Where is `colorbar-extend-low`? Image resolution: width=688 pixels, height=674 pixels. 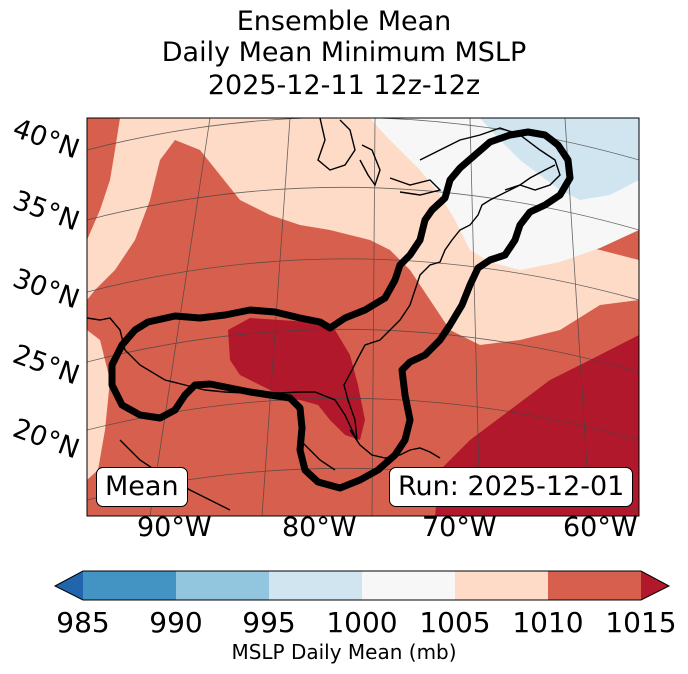
colorbar-extend-low is located at coordinates (69, 585).